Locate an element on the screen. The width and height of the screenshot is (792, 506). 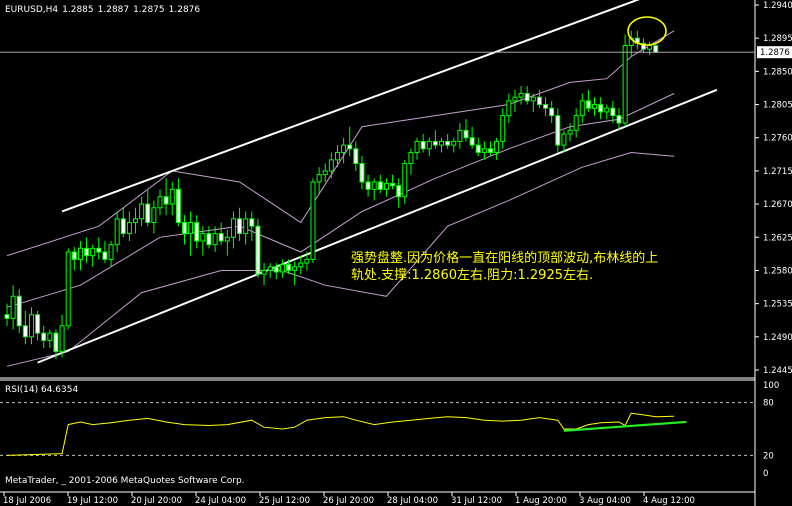
rsi-tick-label: 80 is located at coordinates (768, 404).